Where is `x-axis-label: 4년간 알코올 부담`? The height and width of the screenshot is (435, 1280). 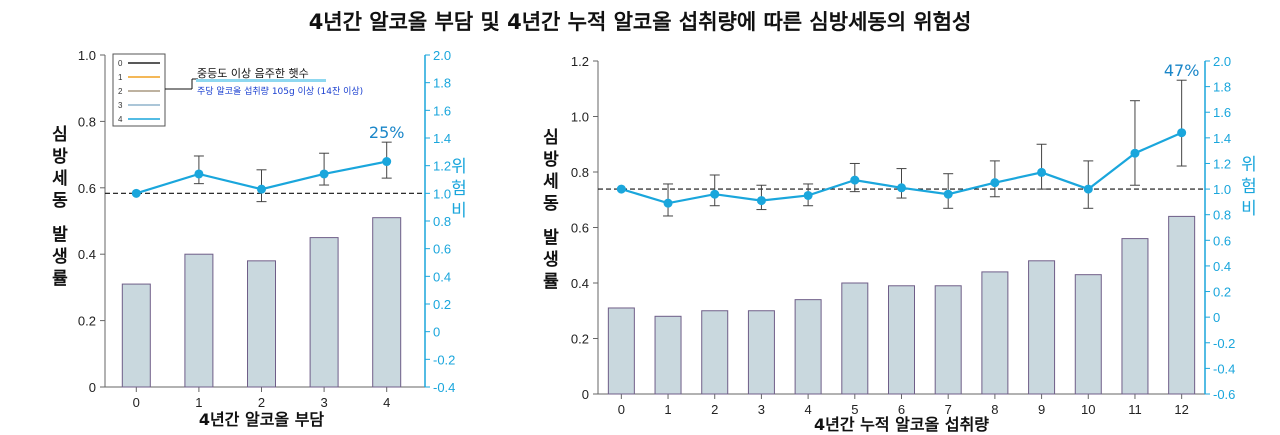 x-axis-label: 4년간 알코올 부담 is located at coordinates (262, 419).